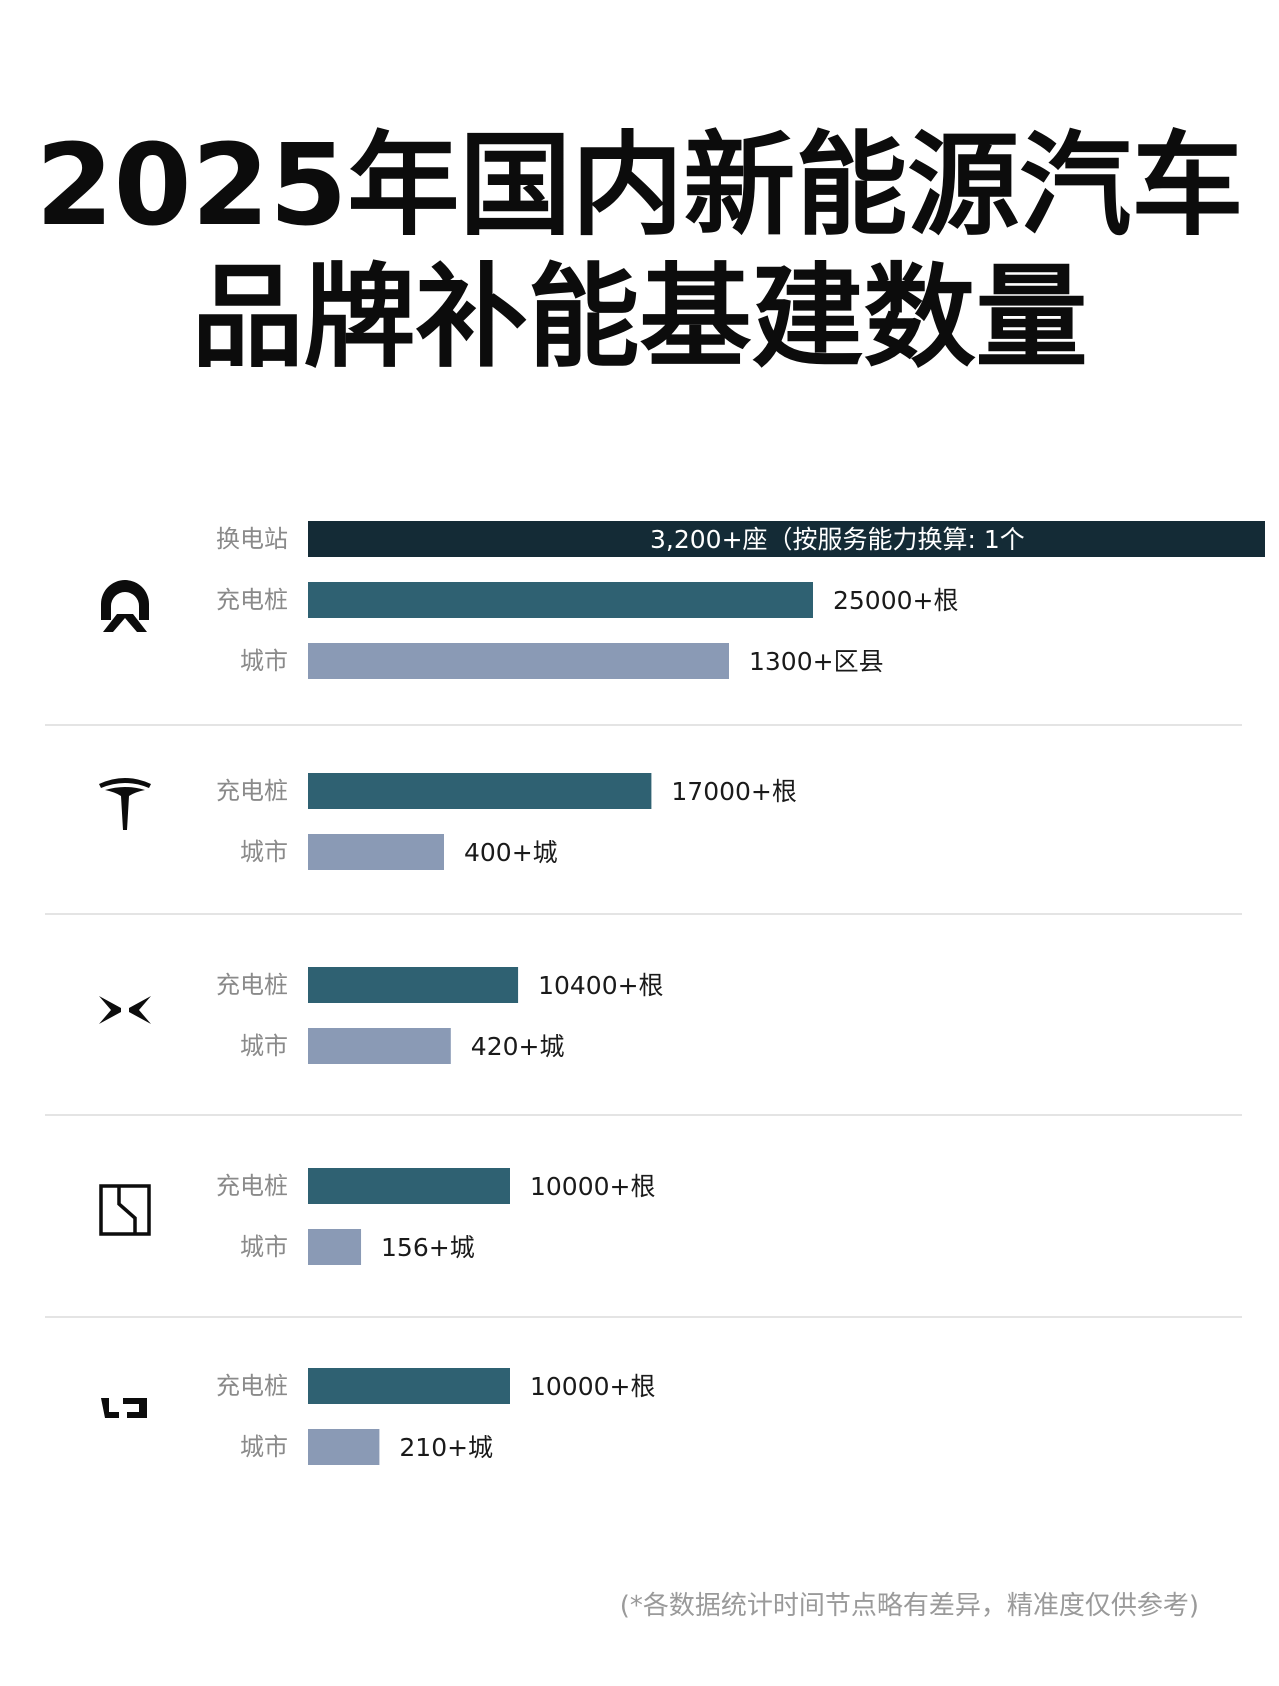 This screenshot has height=1686, width=1279. I want to click on bar-value-label: 25000+根, so click(895, 600).